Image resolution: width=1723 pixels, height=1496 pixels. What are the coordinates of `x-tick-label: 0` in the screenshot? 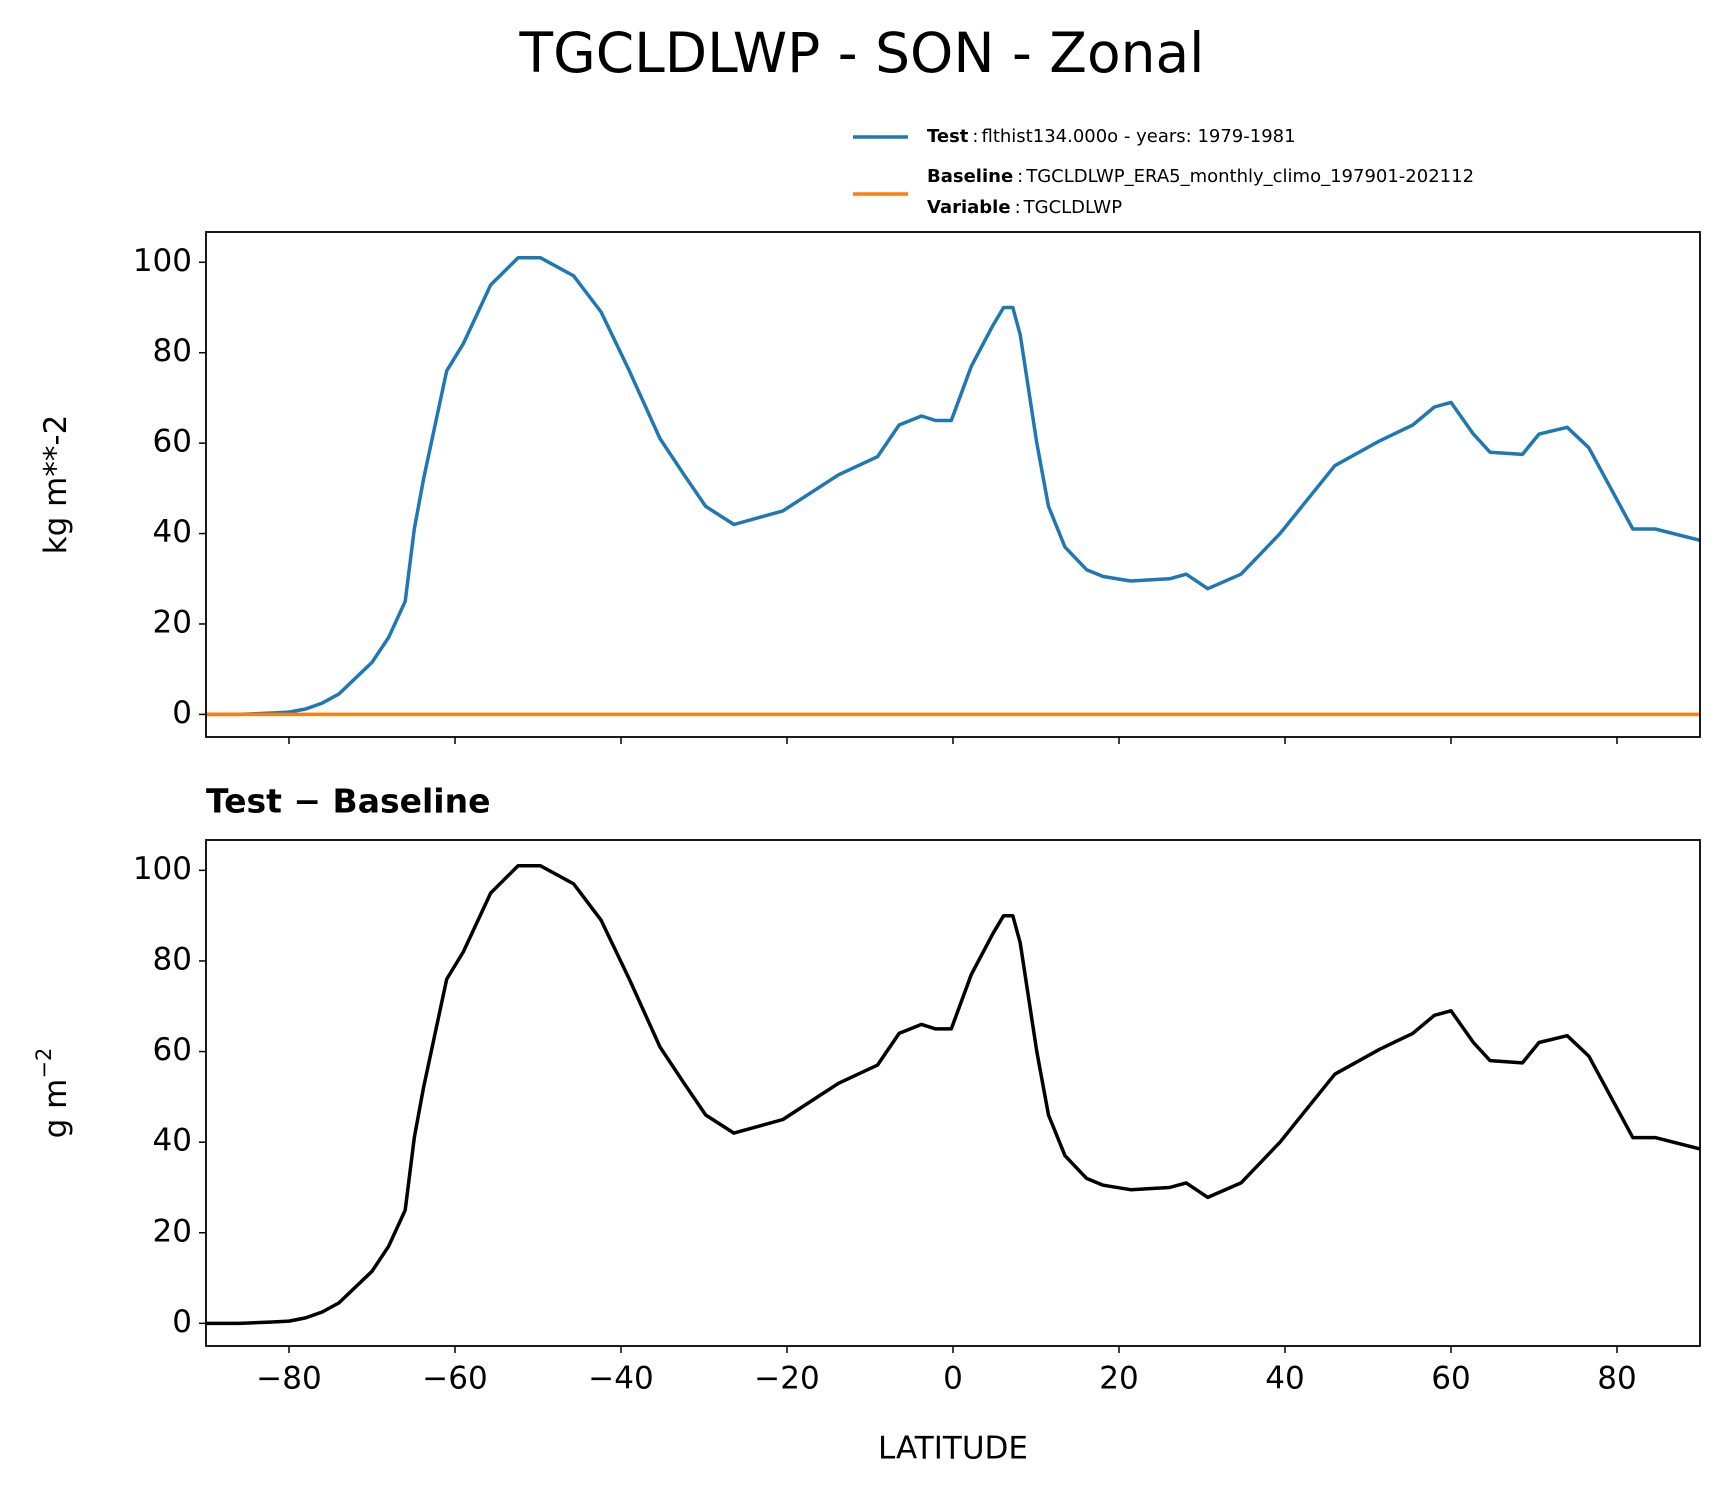 It's located at (953, 1379).